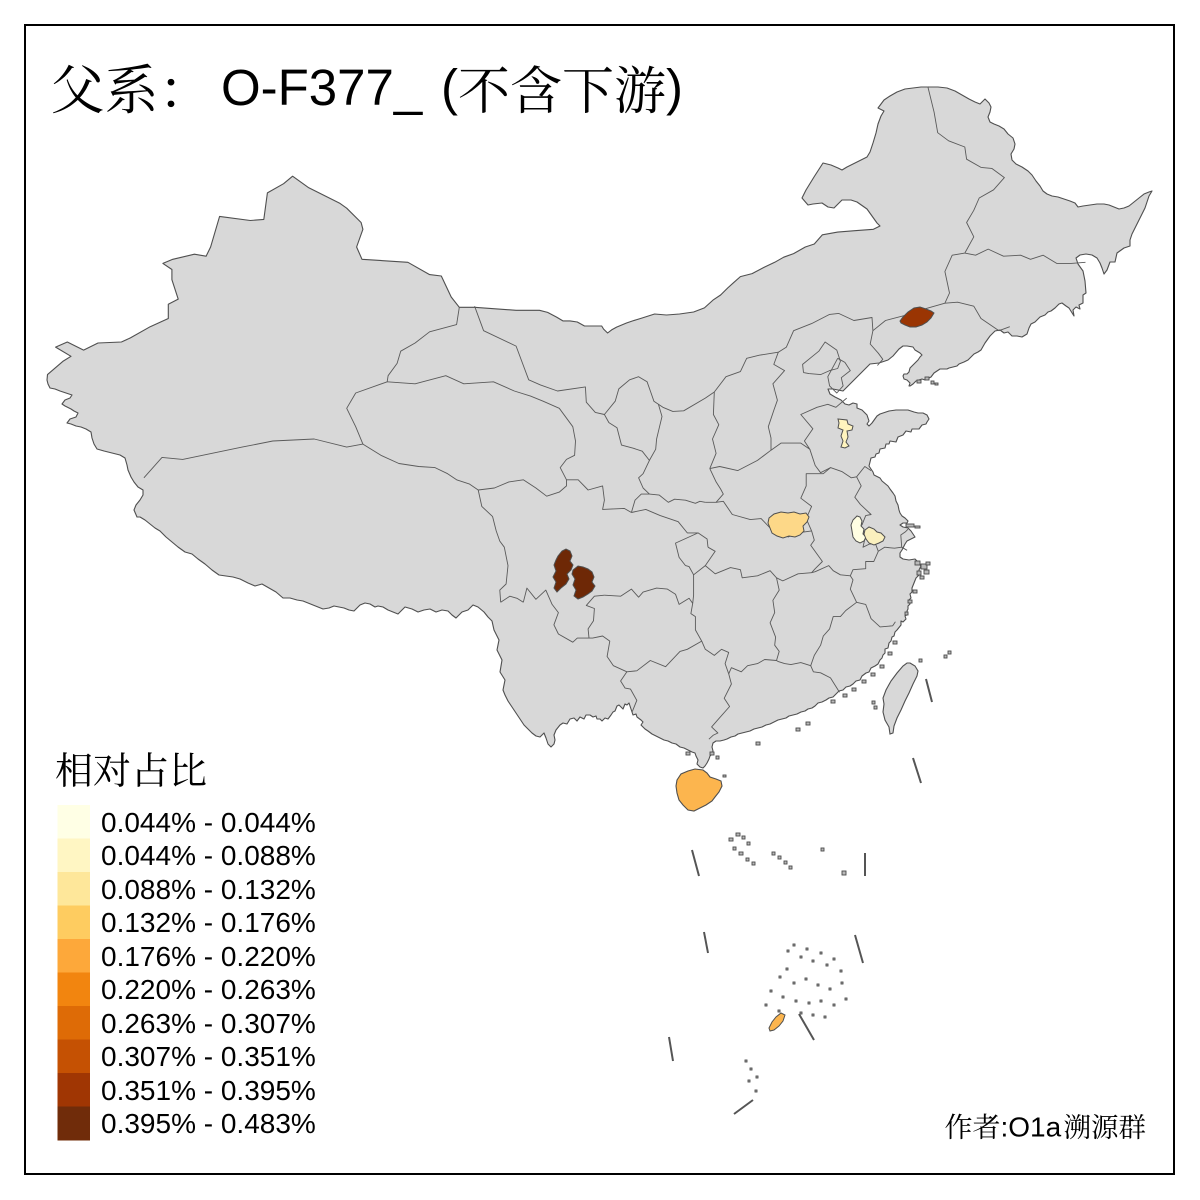 The width and height of the screenshot is (1200, 1200). Describe the element at coordinates (1031, 1127) in the screenshot. I see `svg-text: :O1a` at that location.